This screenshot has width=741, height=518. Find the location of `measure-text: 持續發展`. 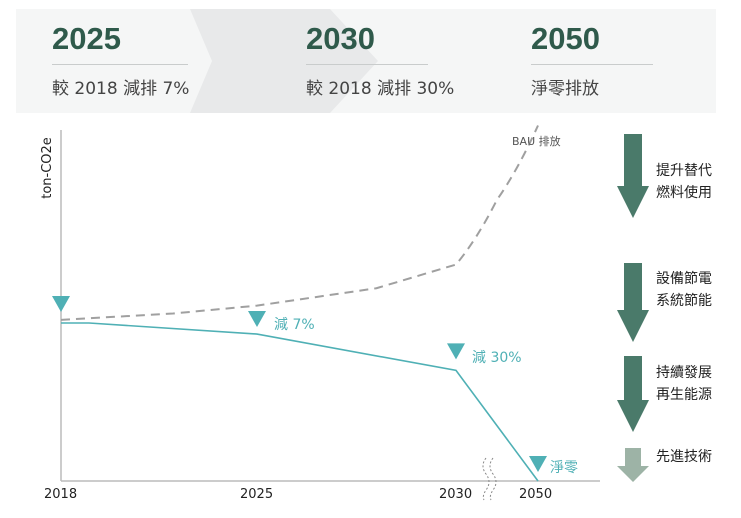

measure-text: 持續發展 is located at coordinates (684, 373).